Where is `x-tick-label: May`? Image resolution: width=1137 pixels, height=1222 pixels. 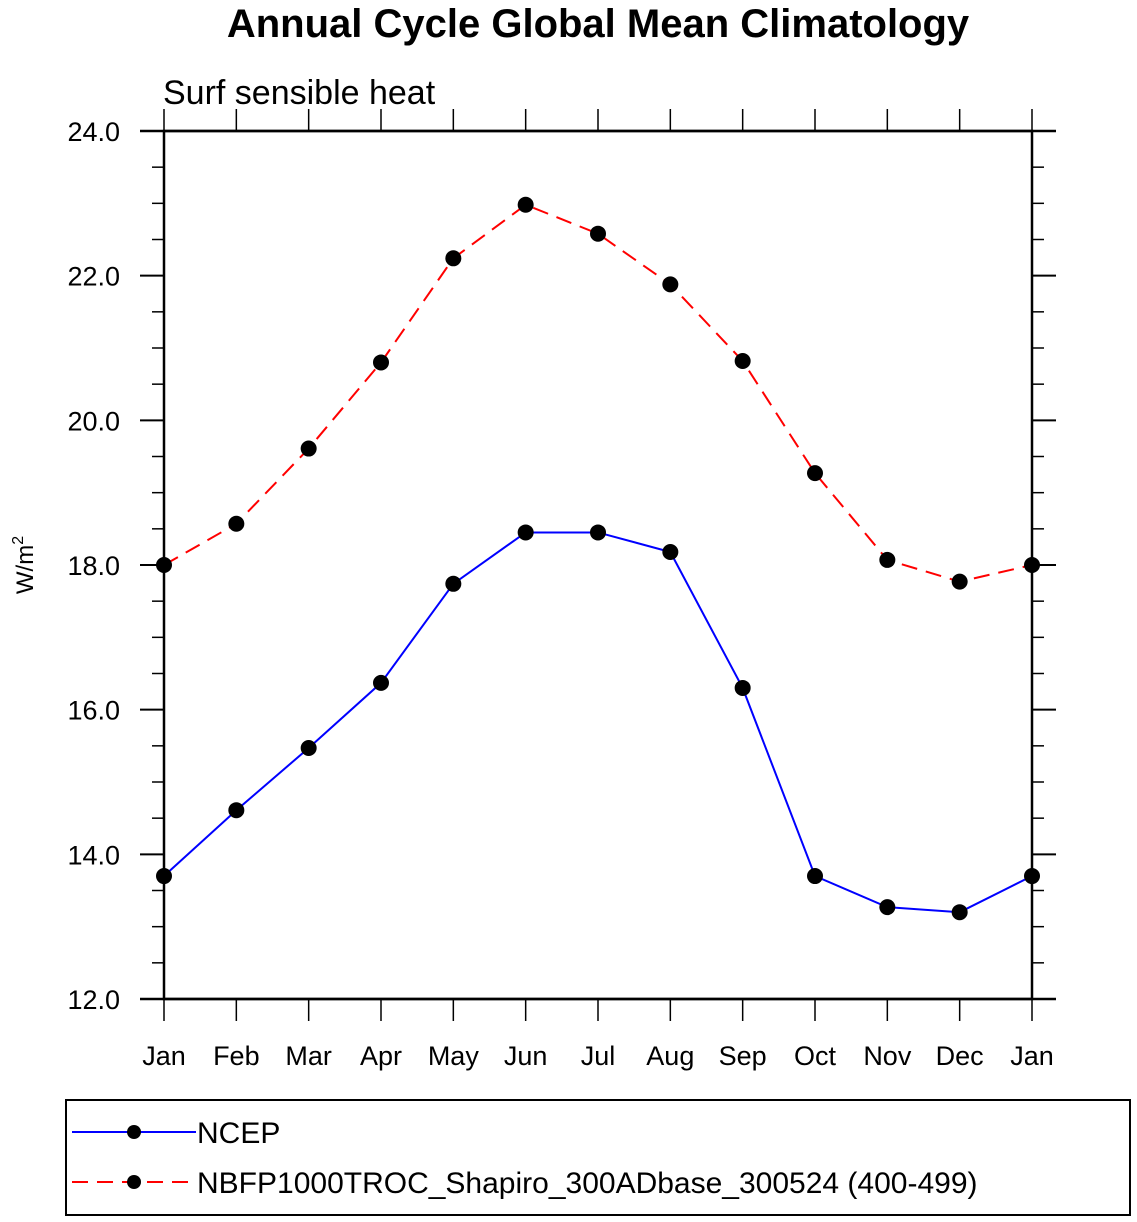
x-tick-label: May is located at coordinates (454, 1056).